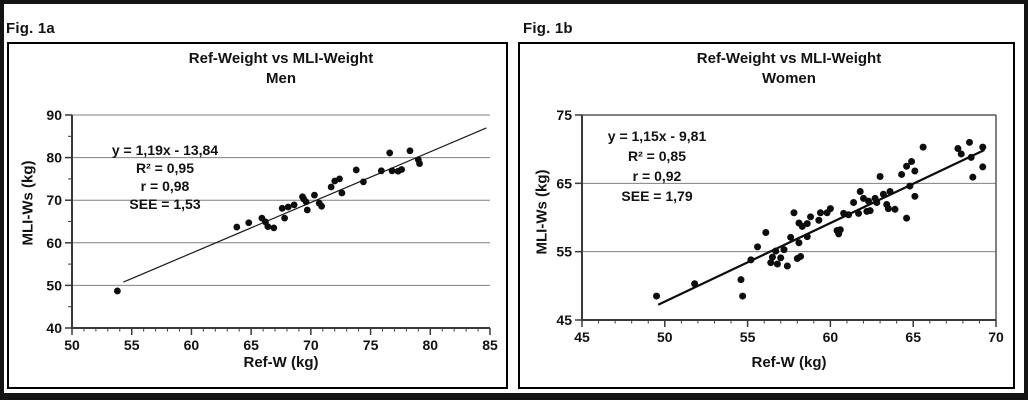 The height and width of the screenshot is (400, 1028). I want to click on regression-equation: y = 1,15x - 9,81, so click(657, 136).